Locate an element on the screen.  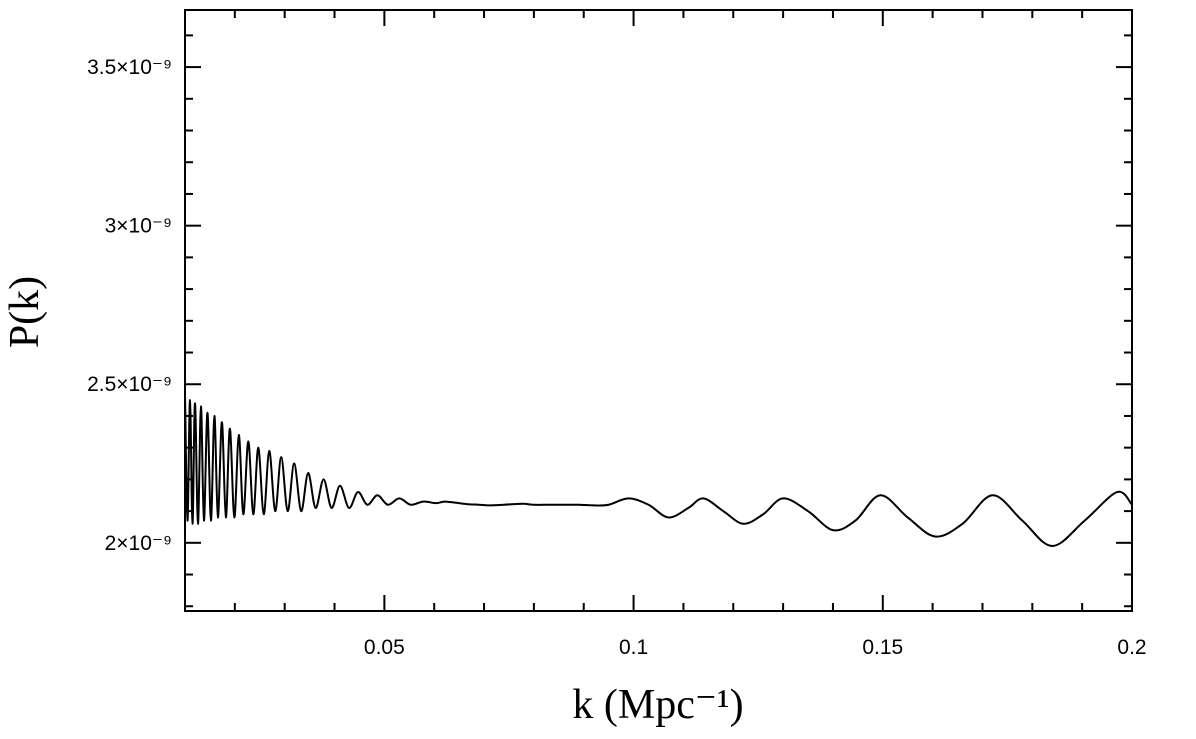
y-tick-label: 2.5×10⁻⁹ is located at coordinates (129, 384).